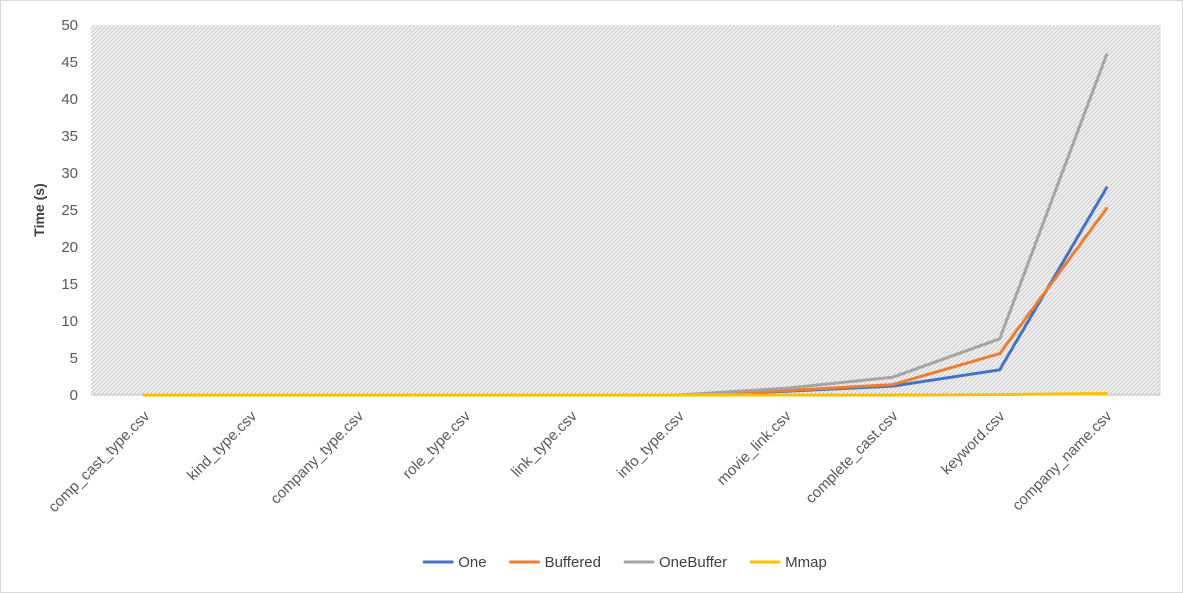 The width and height of the screenshot is (1183, 593). I want to click on legend: One Buffered OneBuffer Mmap, so click(624, 562).